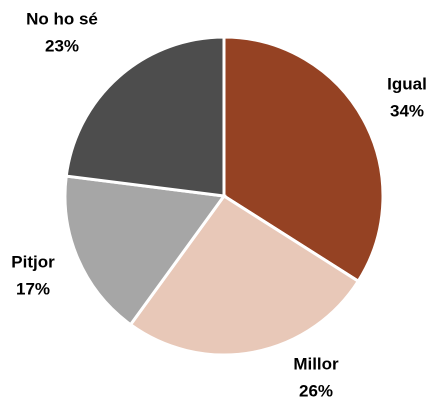  What do you see at coordinates (62, 18) in the screenshot?
I see `slice-label: No ho sé` at bounding box center [62, 18].